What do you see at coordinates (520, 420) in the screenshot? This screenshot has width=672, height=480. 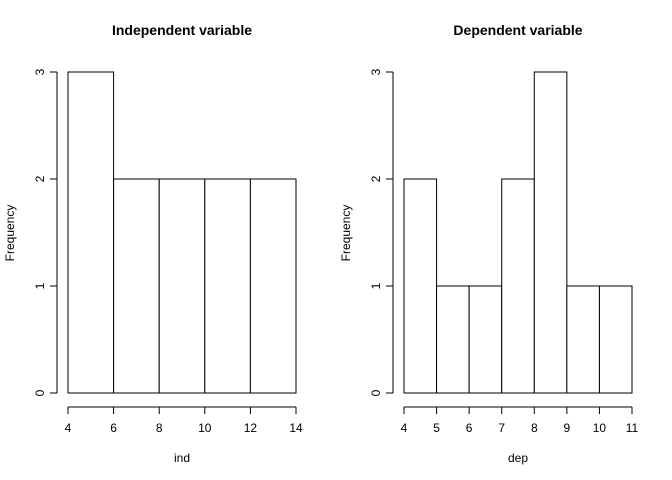 I see `x-axis: 4 5 6 7 8 9 10 11` at bounding box center [520, 420].